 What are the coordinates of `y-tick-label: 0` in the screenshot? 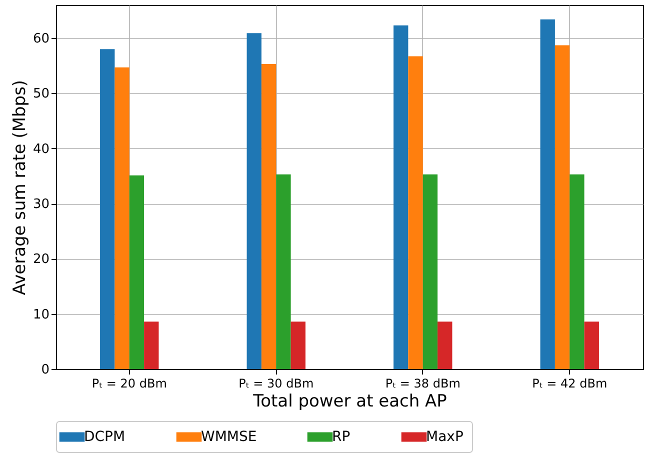 It's located at (45, 370).